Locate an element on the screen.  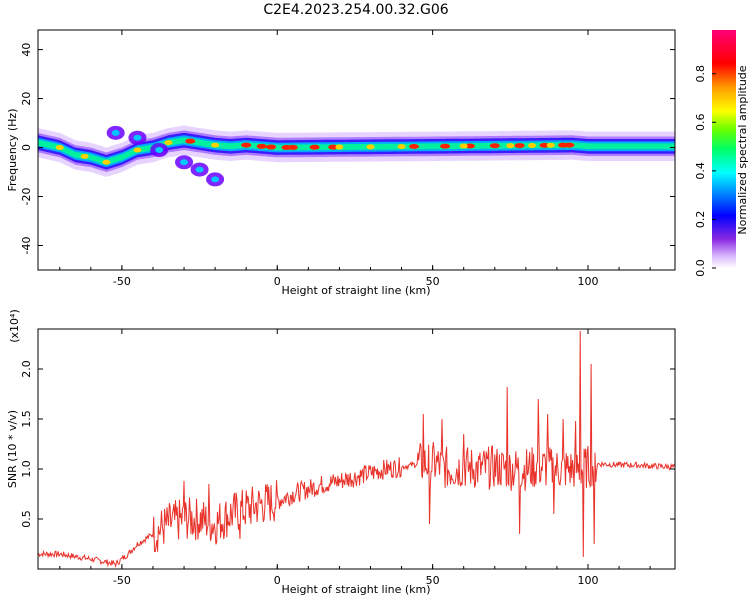
snr-ylabel: SNR (10 * v/v) is located at coordinates (12, 449).